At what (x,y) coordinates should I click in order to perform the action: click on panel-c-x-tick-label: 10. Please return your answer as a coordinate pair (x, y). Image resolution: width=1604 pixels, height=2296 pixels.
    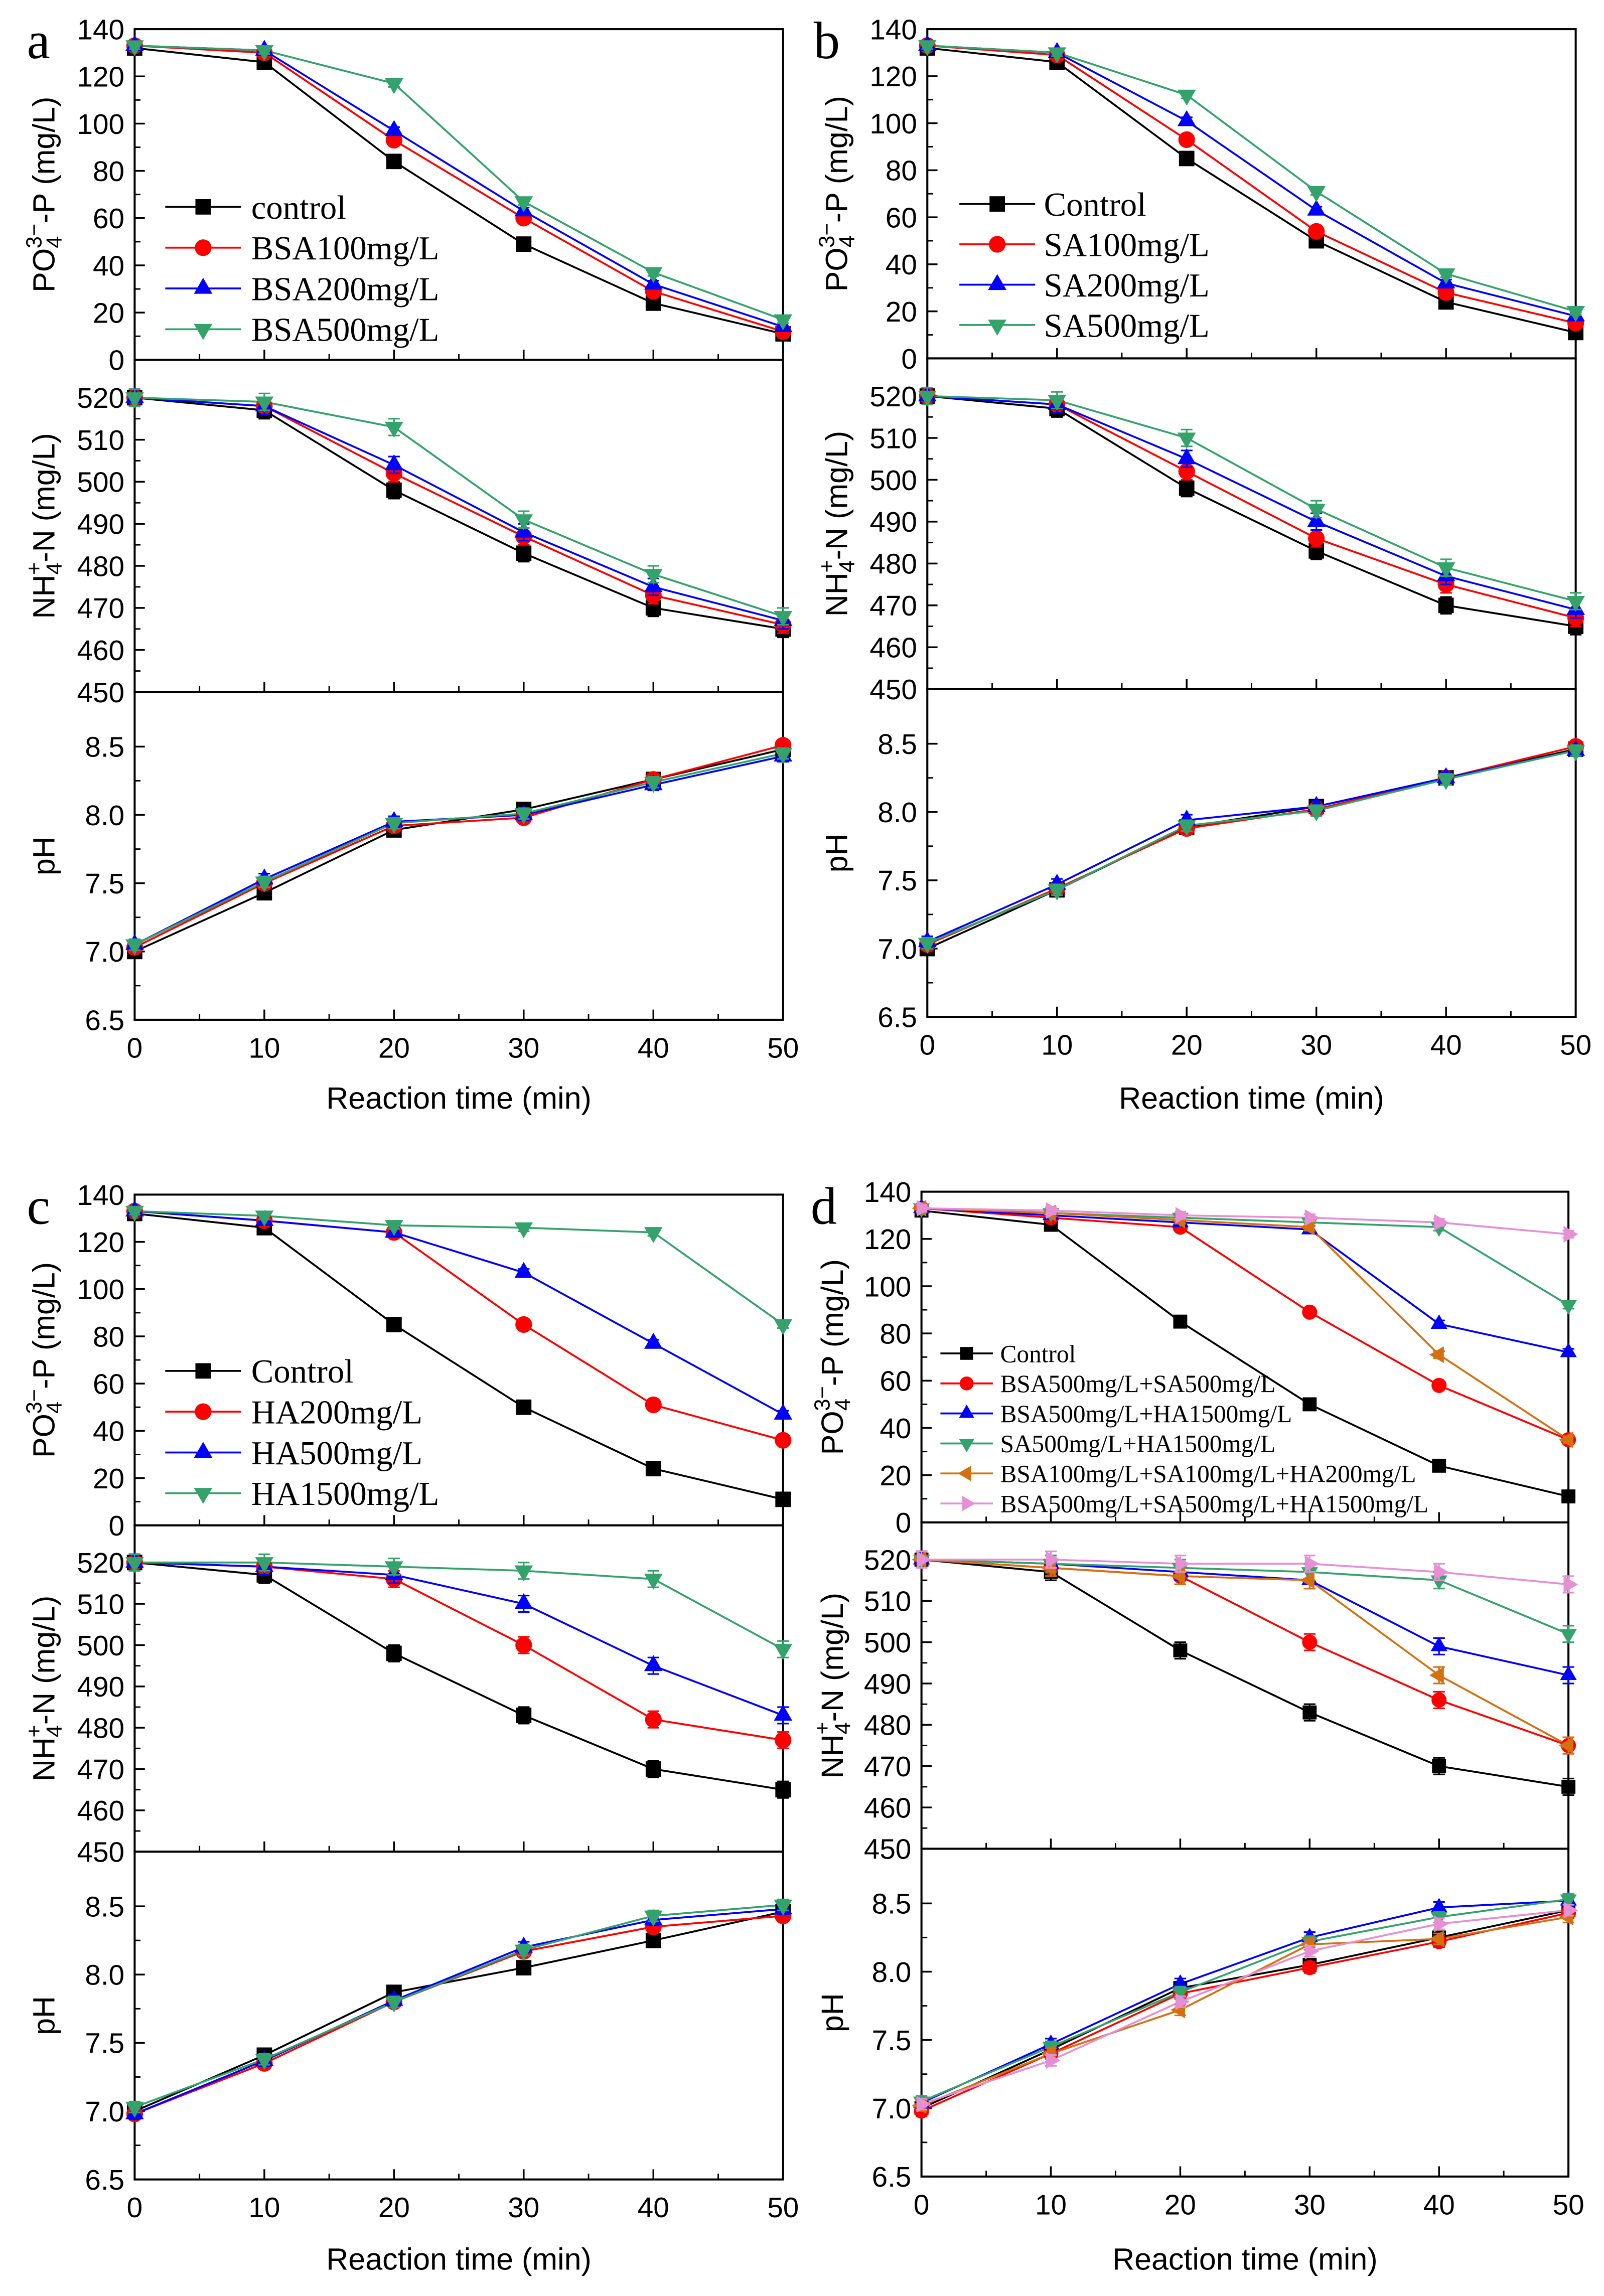
    Looking at the image, I should click on (264, 2208).